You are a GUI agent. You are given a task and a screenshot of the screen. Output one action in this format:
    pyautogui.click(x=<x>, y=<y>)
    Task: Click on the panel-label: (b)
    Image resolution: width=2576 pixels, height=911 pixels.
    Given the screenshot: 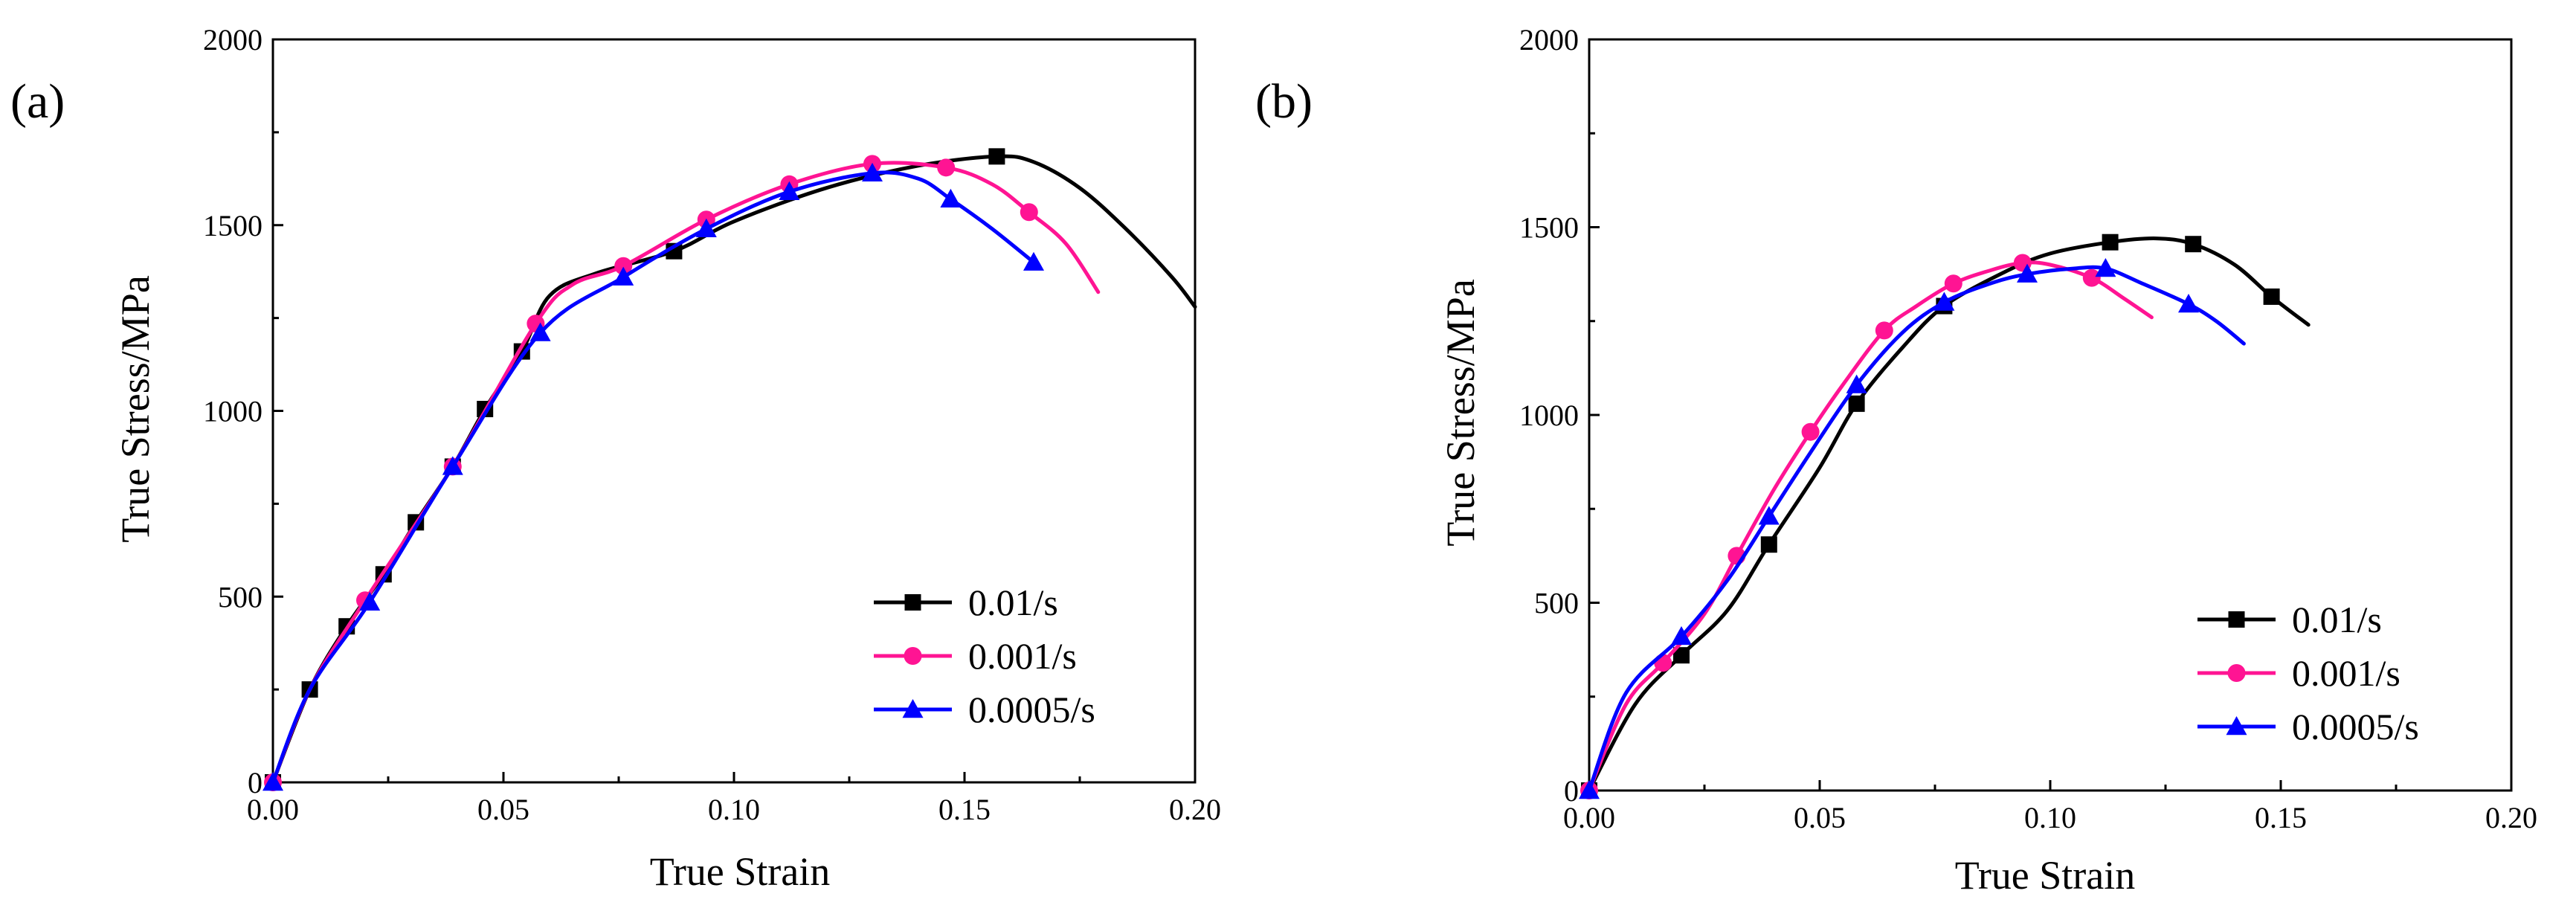 What is the action you would take?
    pyautogui.click(x=1284, y=102)
    